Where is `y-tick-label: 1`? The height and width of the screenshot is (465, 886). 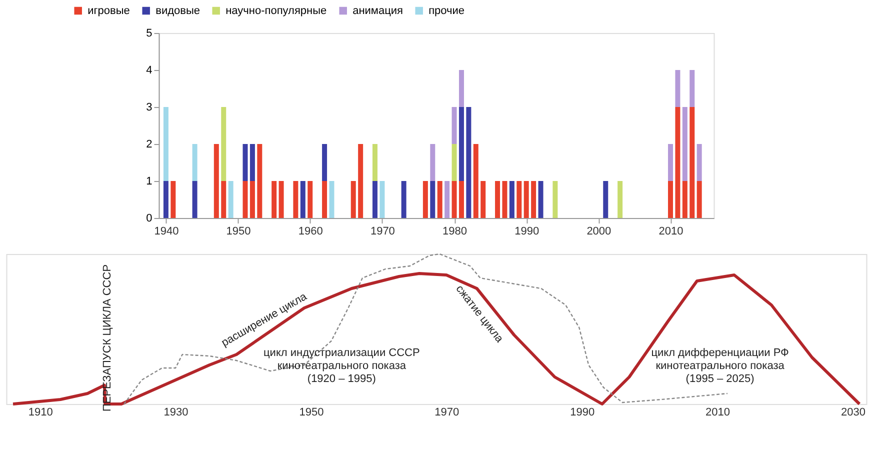 y-tick-label: 1 is located at coordinates (149, 182).